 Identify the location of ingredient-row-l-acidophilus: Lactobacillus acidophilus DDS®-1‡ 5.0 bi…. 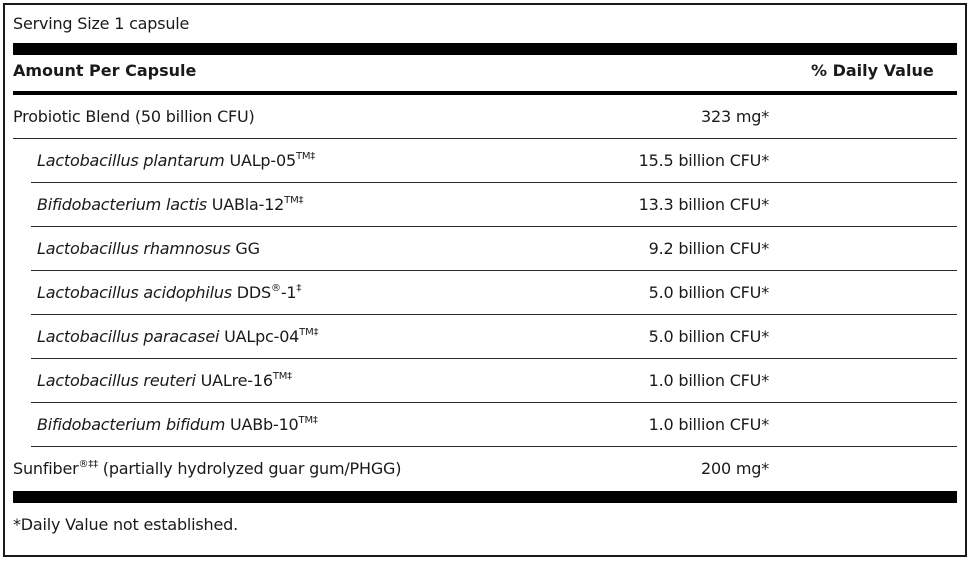
(485, 293).